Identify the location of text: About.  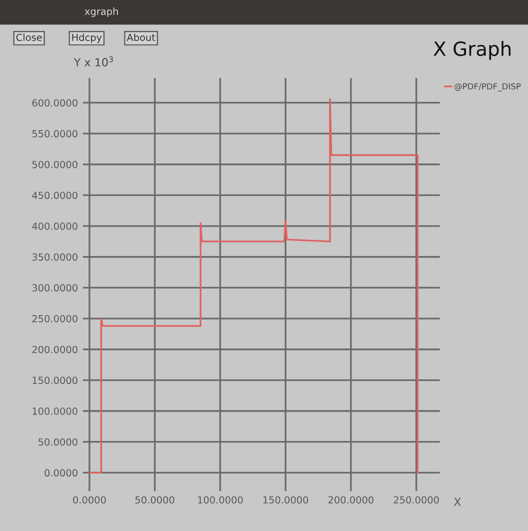
(141, 38).